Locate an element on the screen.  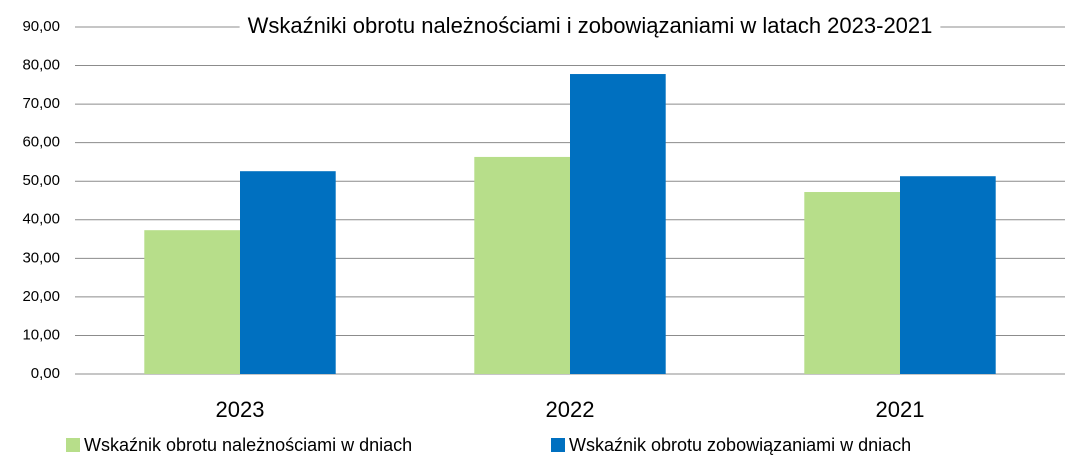
y-tick-label: 0,00 is located at coordinates (45, 373).